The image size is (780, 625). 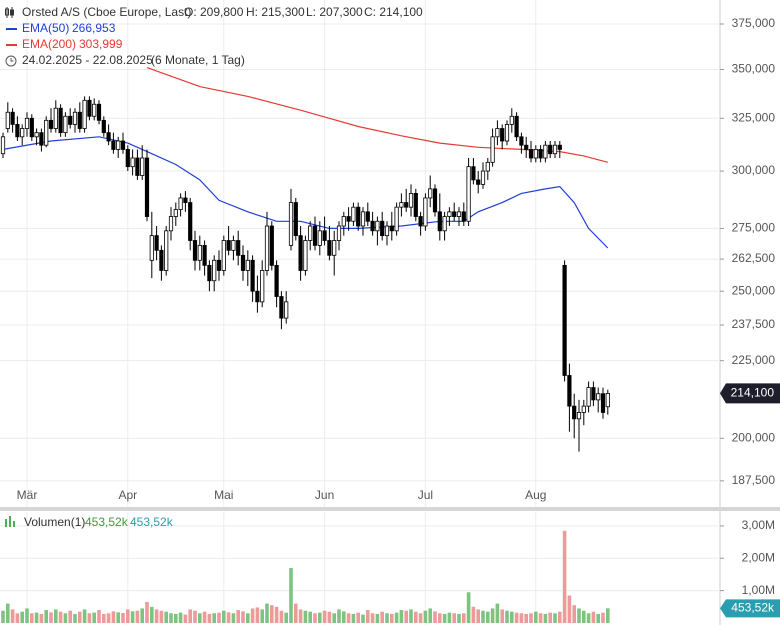 I want to click on y-tick-label: 375,000, so click(x=754, y=23).